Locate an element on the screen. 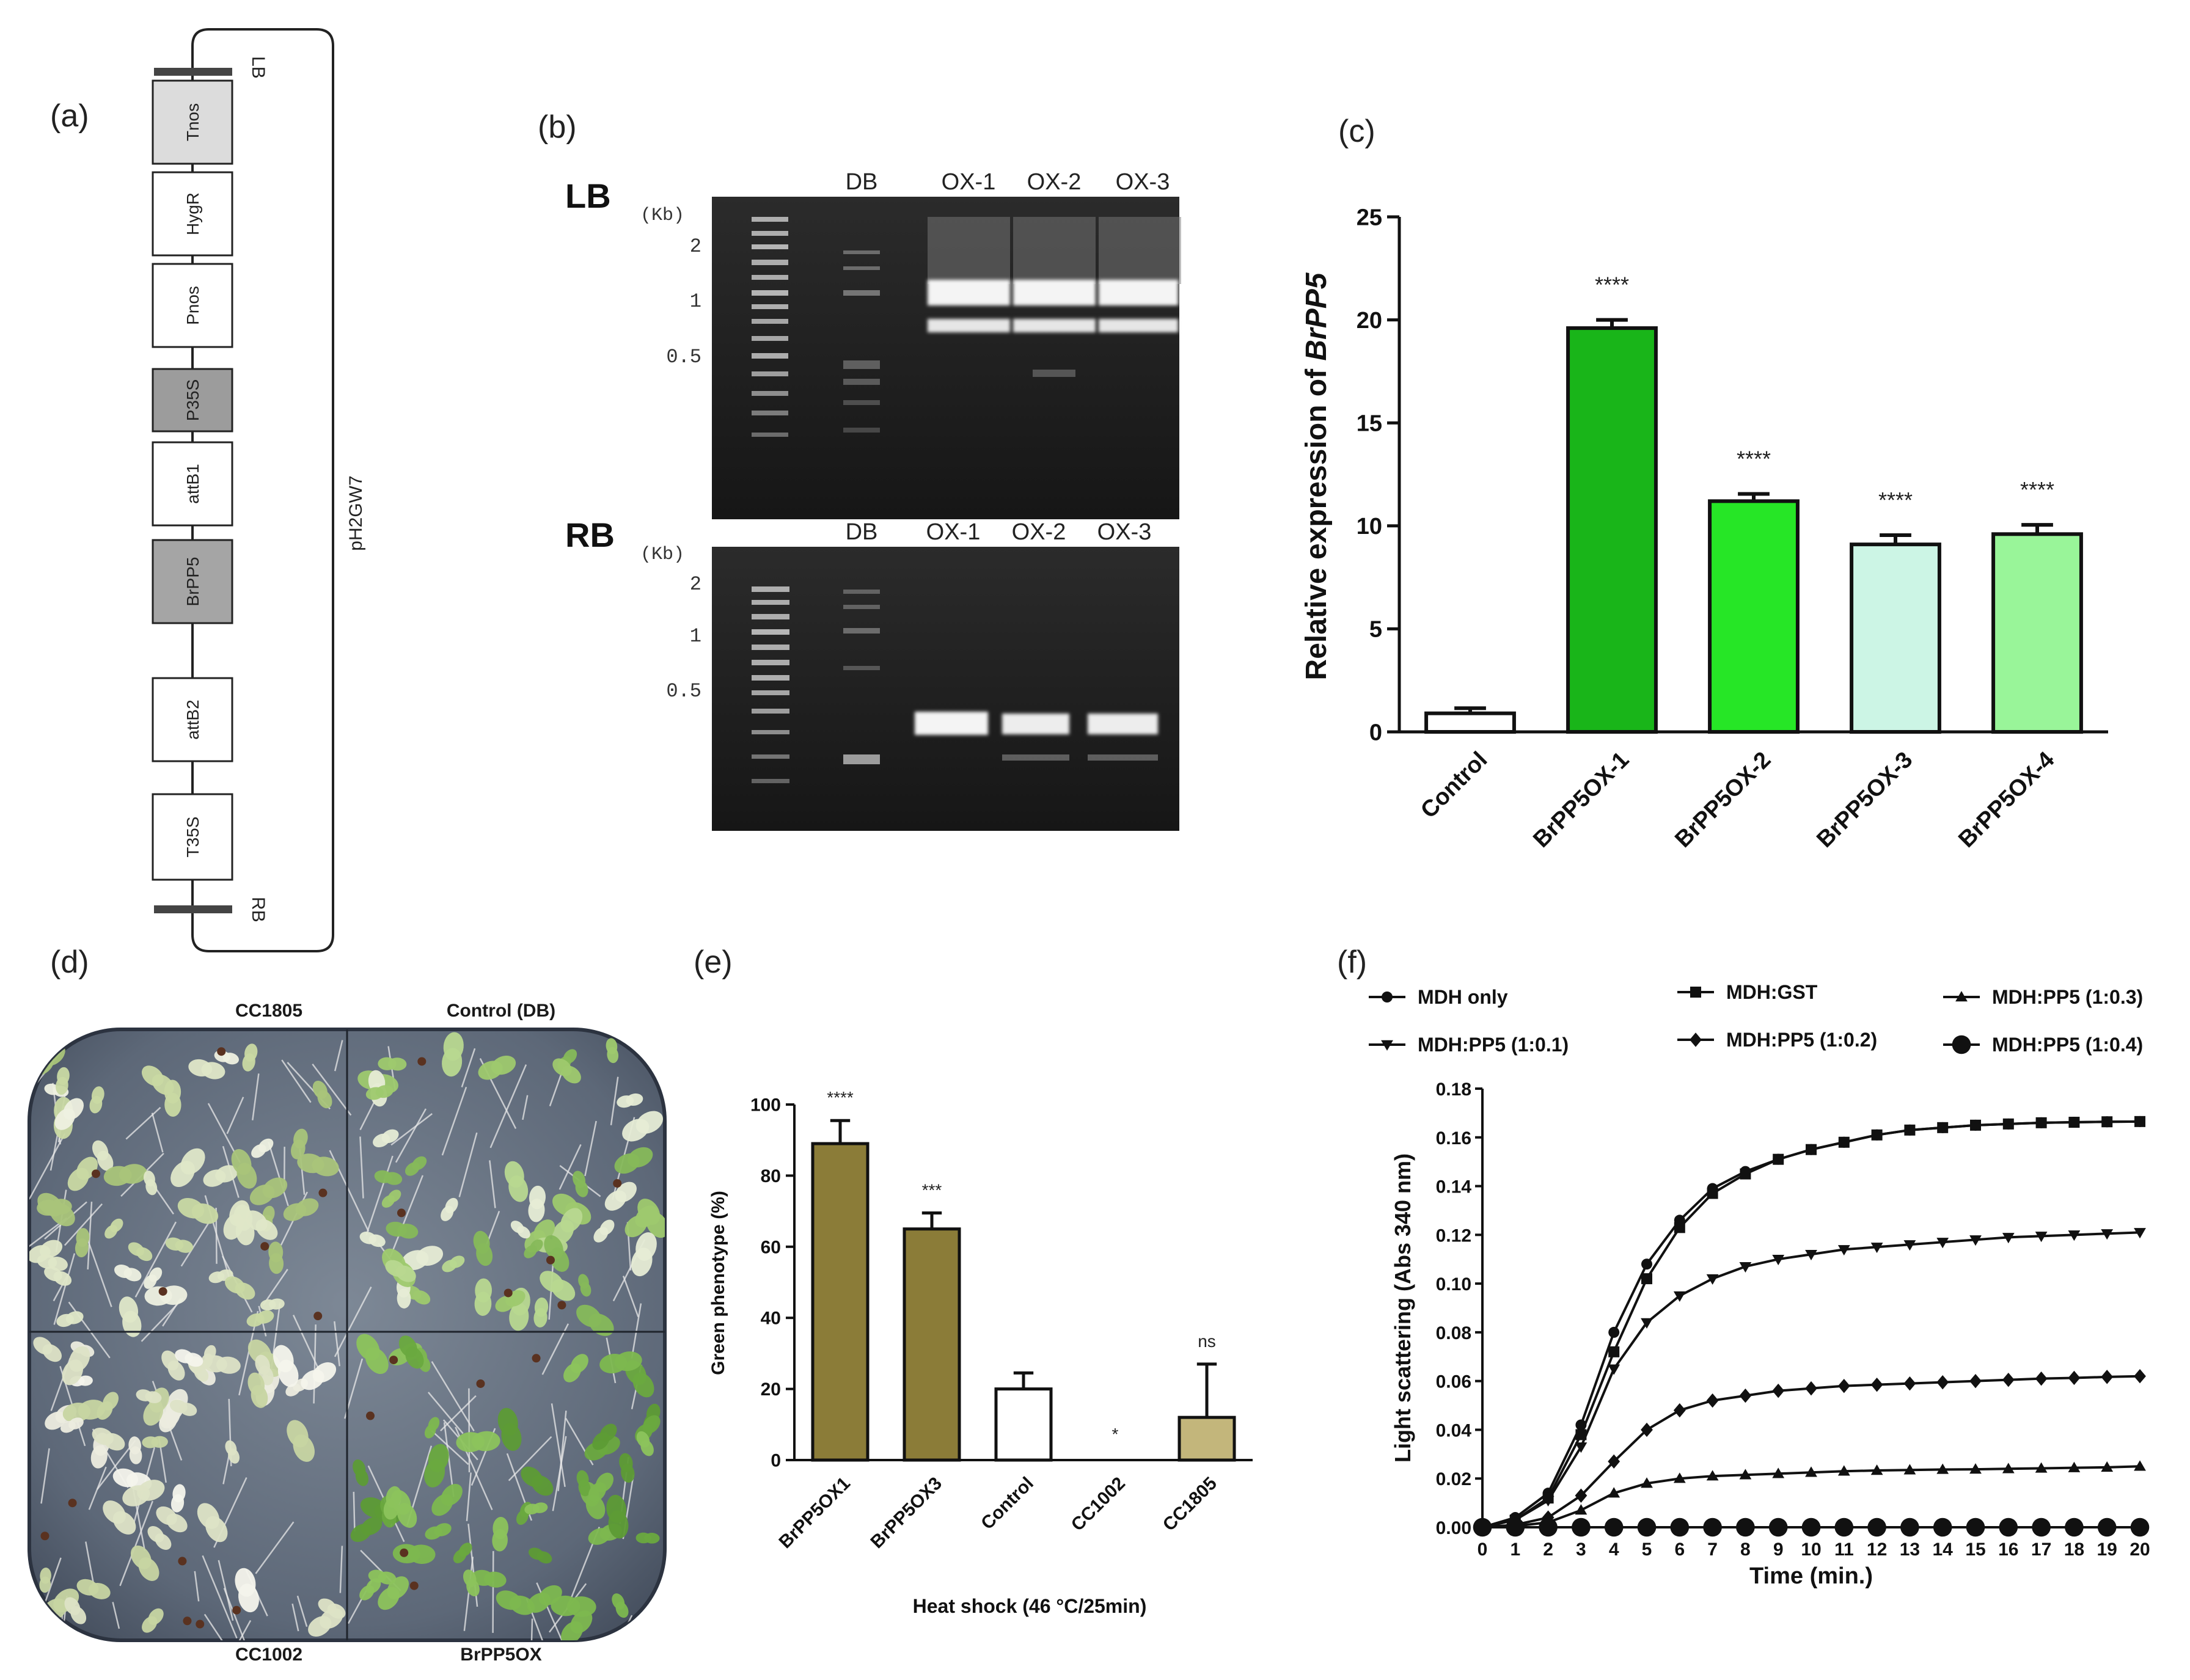 This screenshot has width=2190, height=1680. block-brpp5: BrPP5 is located at coordinates (192, 581).